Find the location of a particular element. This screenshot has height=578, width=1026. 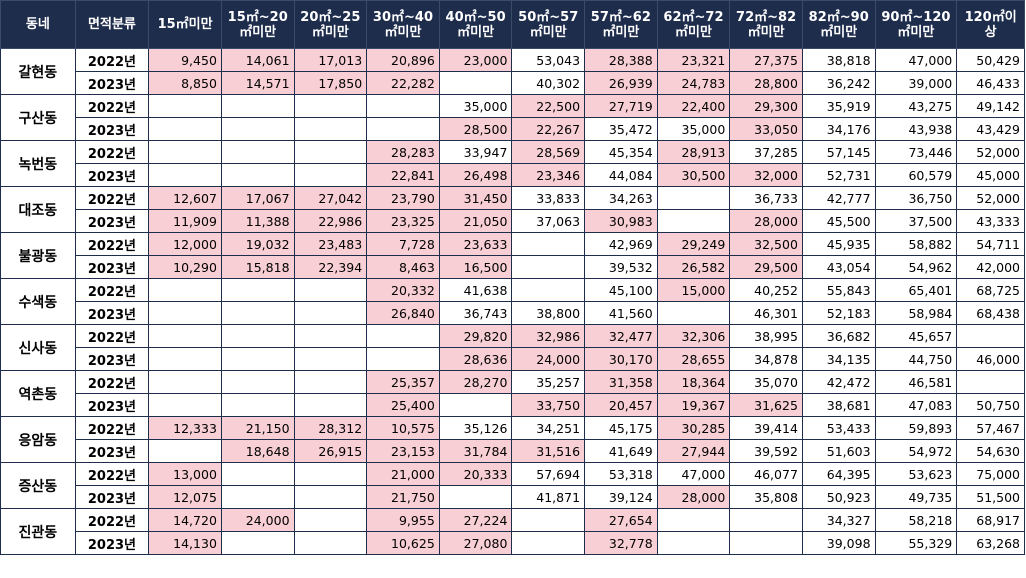

dong-name-cell: 진관동 is located at coordinates (38, 531).